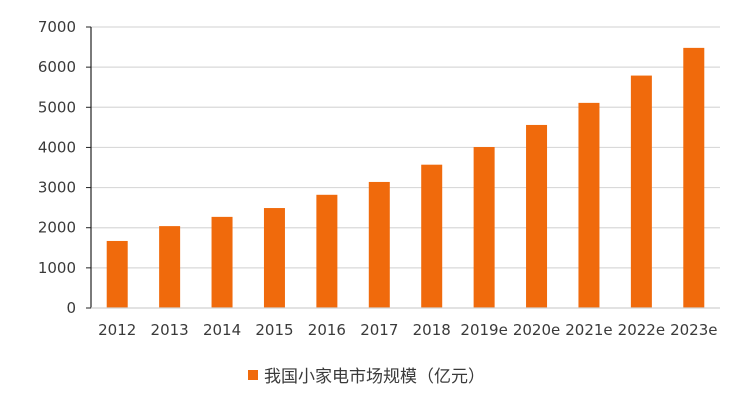 This screenshot has height=413, width=752. Describe the element at coordinates (536, 330) in the screenshot. I see `x-tick-label: 2020e` at that location.